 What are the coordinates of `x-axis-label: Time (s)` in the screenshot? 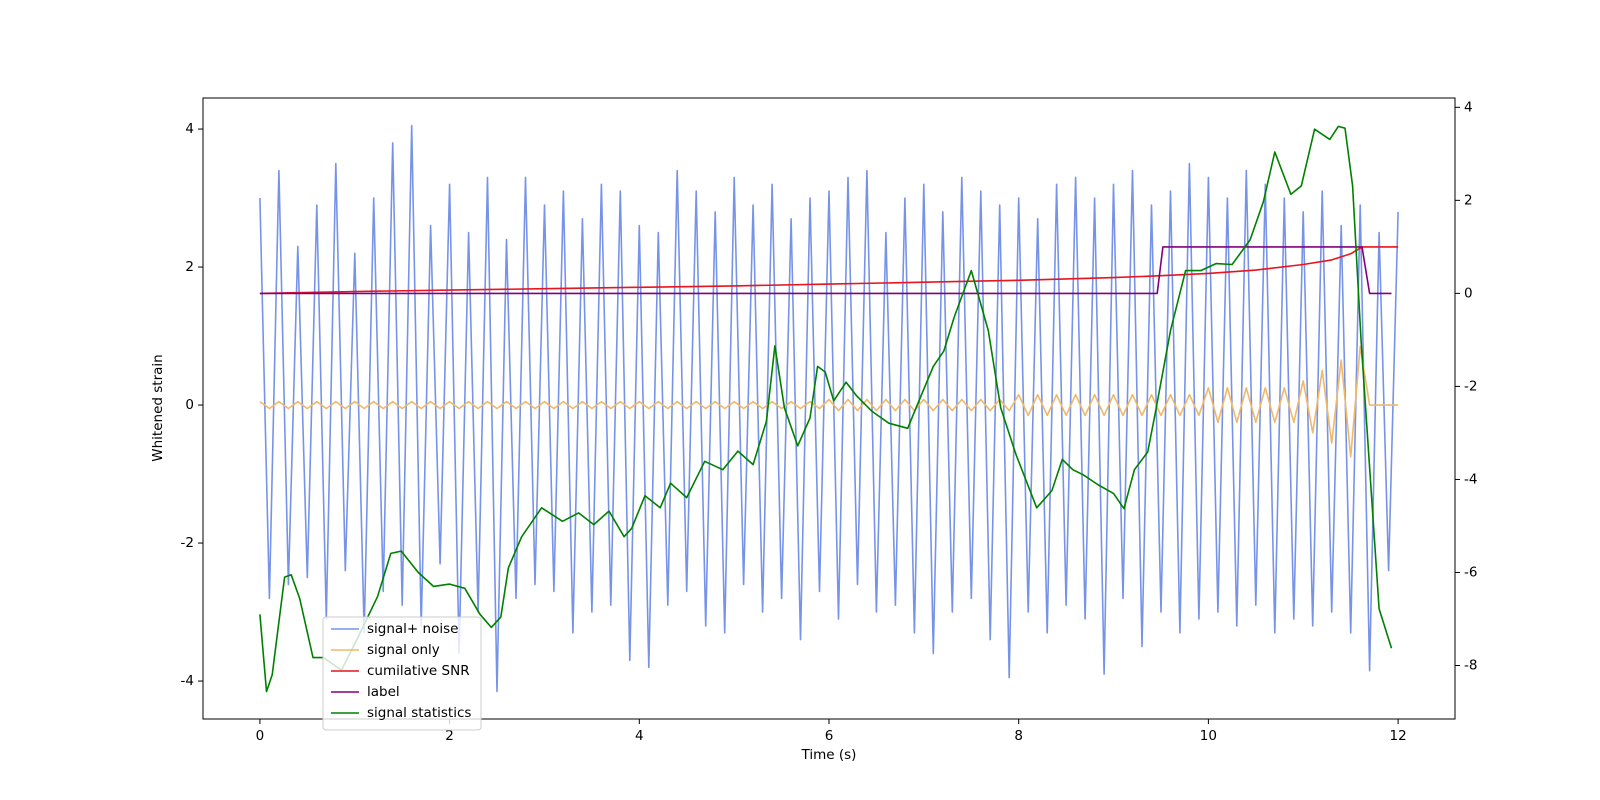 It's located at (829, 755).